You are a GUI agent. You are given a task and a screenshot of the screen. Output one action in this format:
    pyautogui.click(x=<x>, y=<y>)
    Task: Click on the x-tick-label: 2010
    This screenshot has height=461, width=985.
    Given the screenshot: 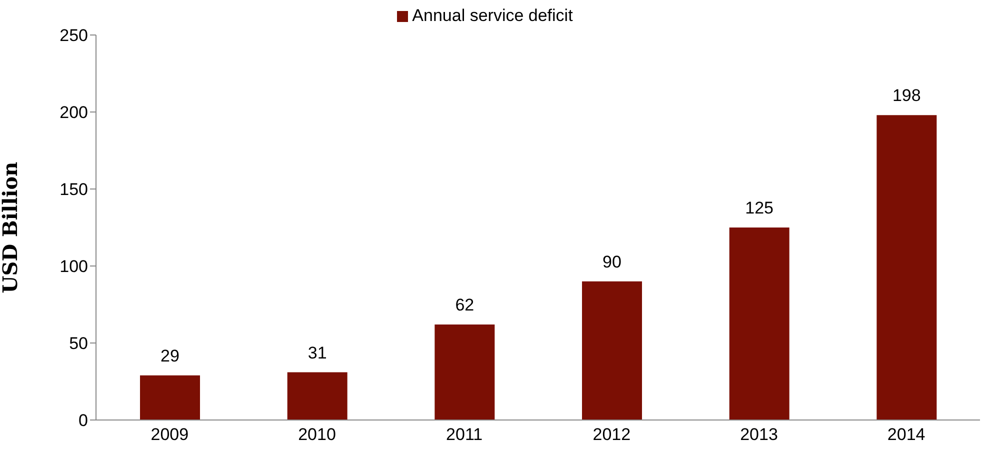 What is the action you would take?
    pyautogui.click(x=317, y=434)
    